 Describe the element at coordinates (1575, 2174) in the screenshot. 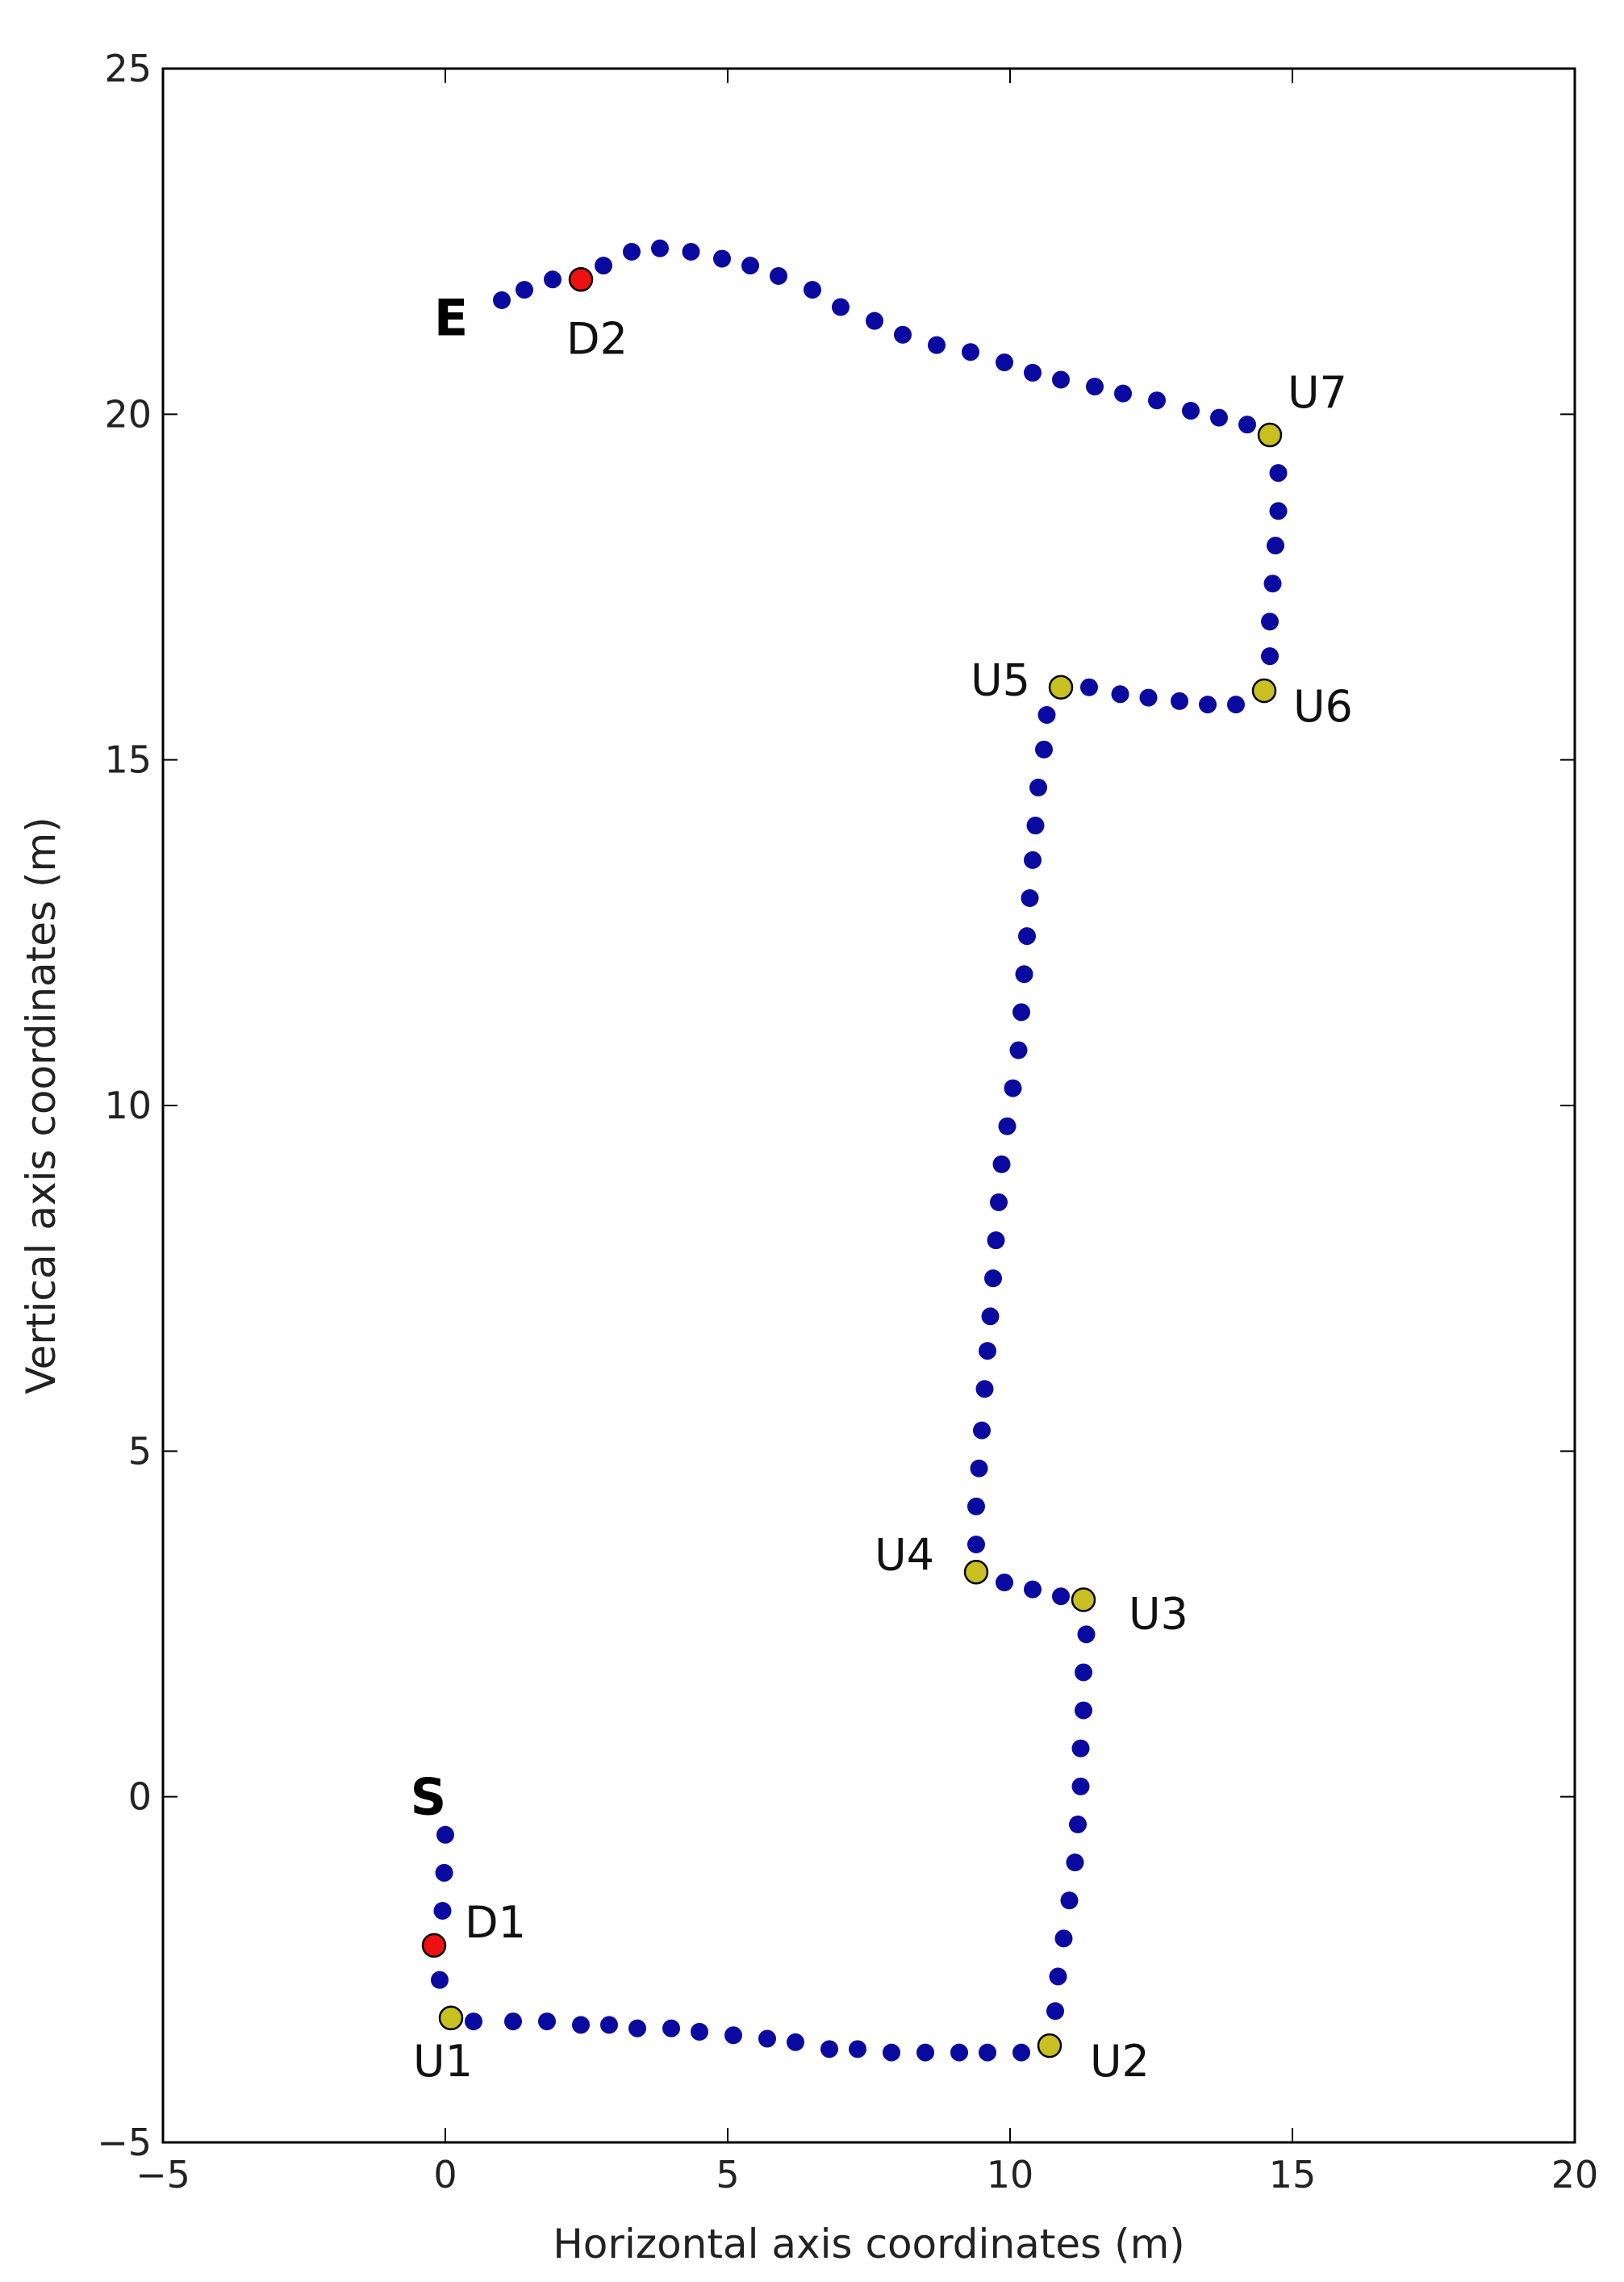

I see `x-tick-label: 20` at that location.